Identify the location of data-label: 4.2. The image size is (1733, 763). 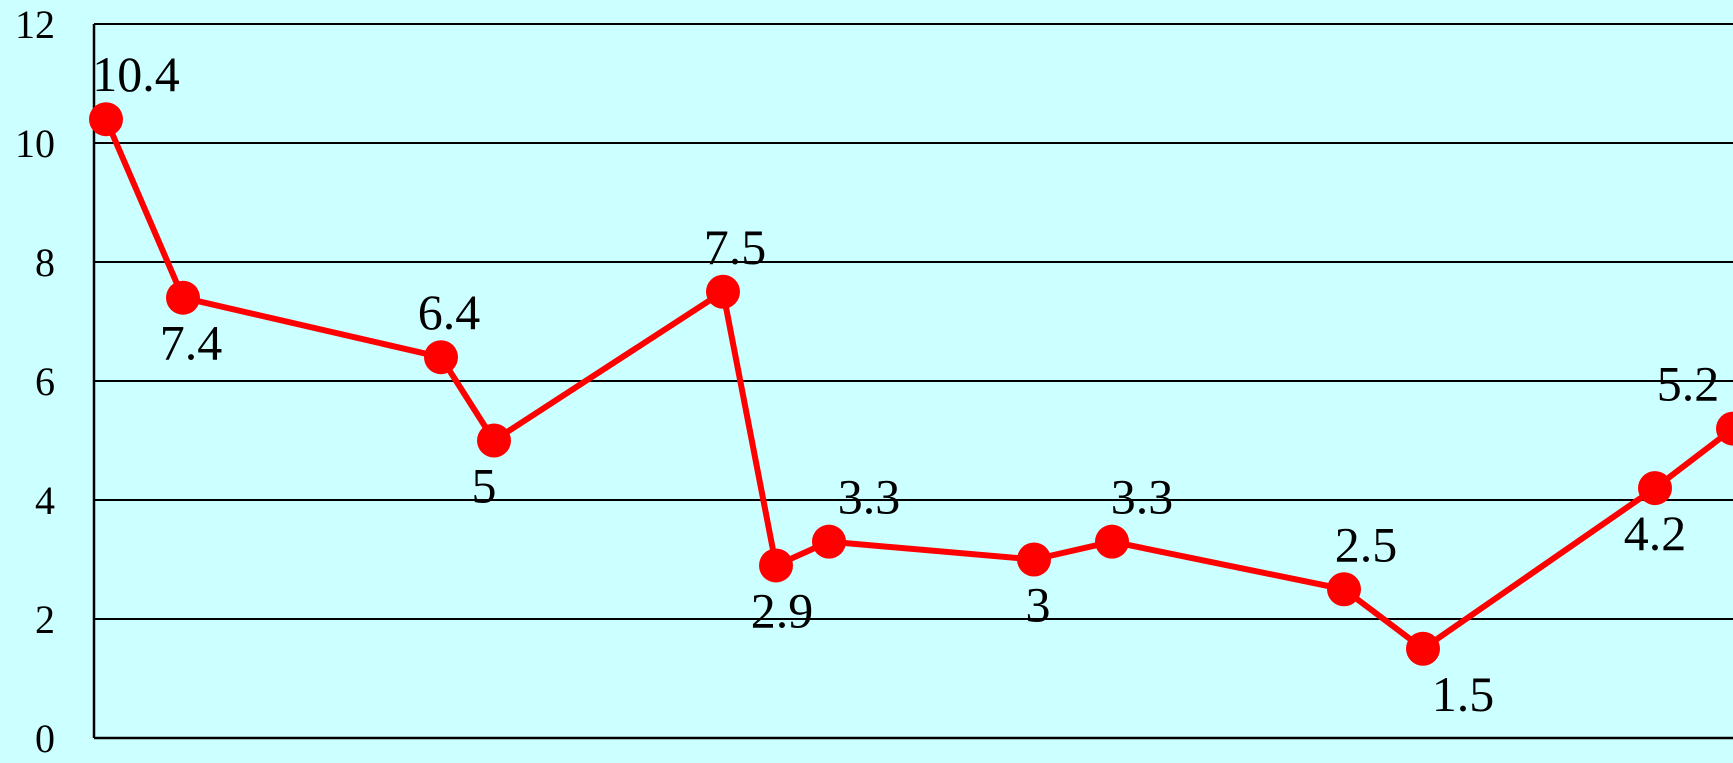
(1655, 533).